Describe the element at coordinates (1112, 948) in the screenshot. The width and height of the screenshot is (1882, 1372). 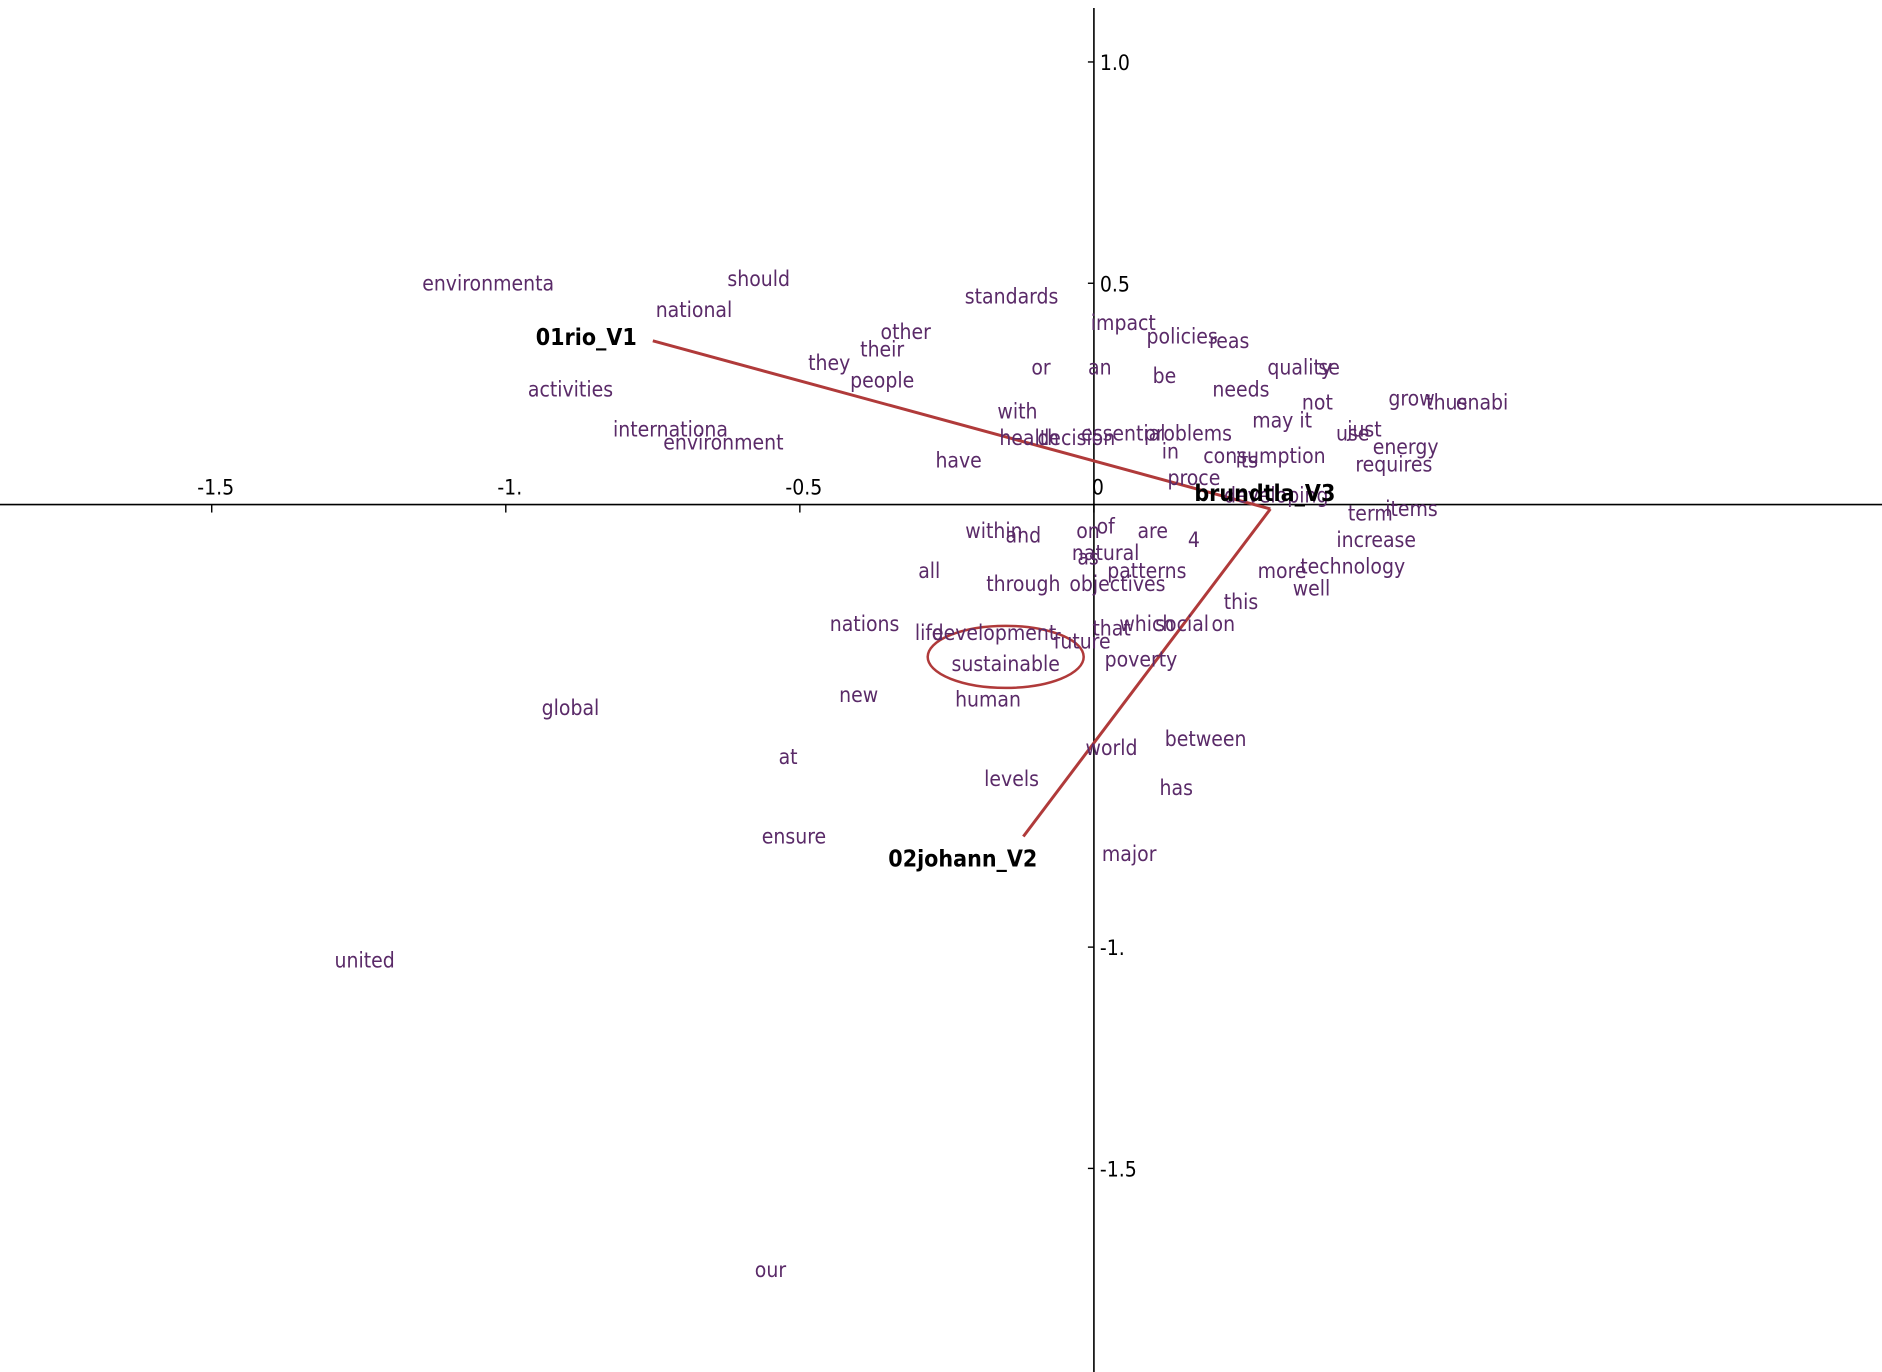
I see `y-tick-label-2: -1.` at that location.